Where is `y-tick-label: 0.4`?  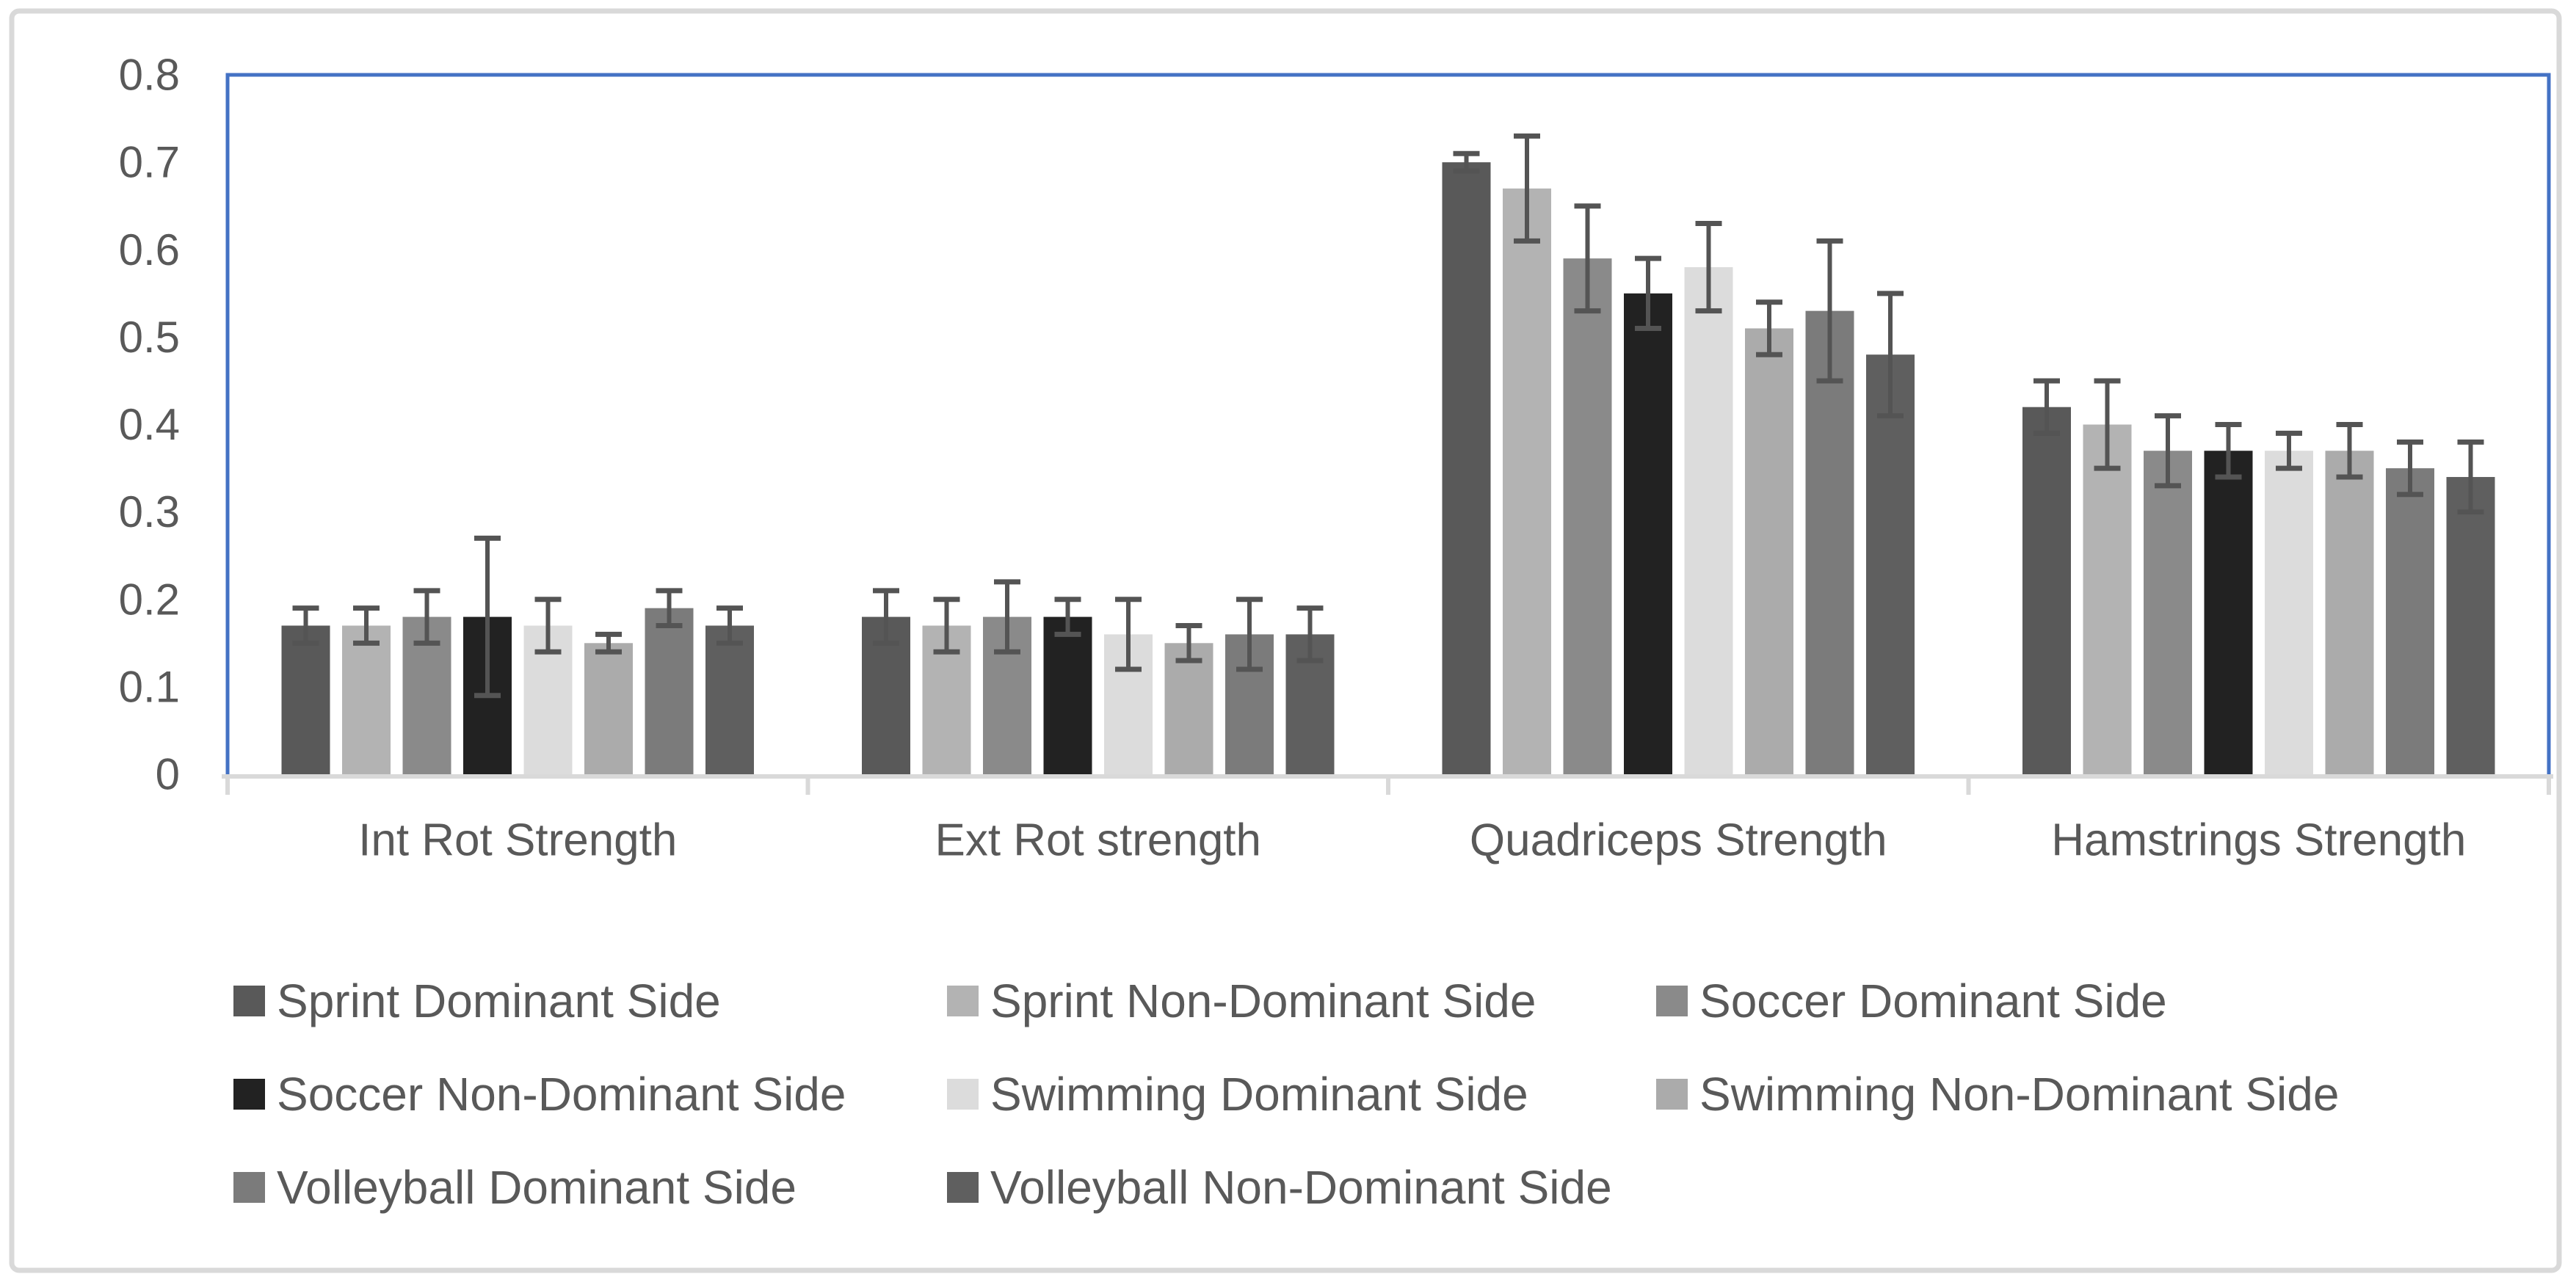
y-tick-label: 0.4 is located at coordinates (150, 424).